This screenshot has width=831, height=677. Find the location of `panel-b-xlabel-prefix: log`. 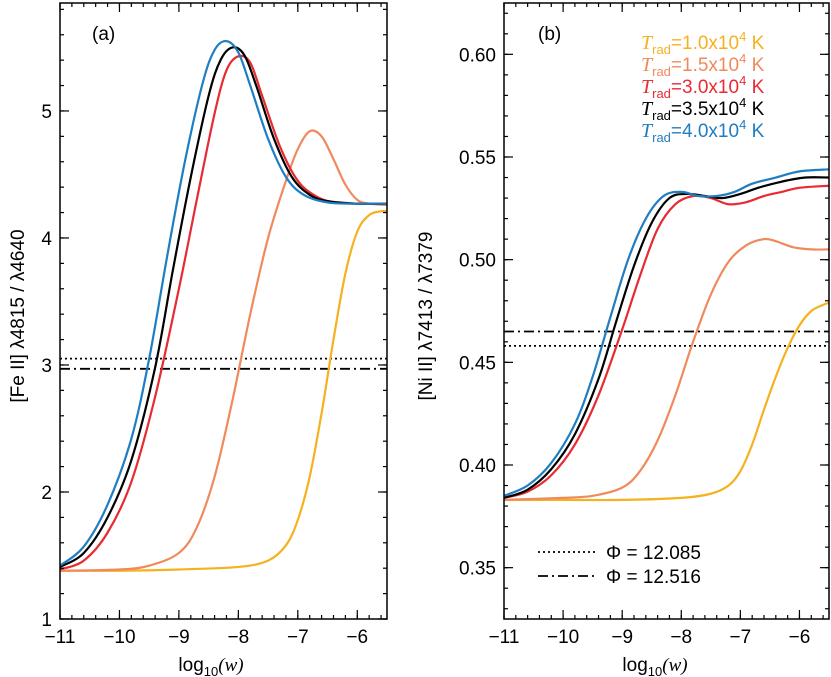

panel-b-xlabel-prefix: log is located at coordinates (634, 665).